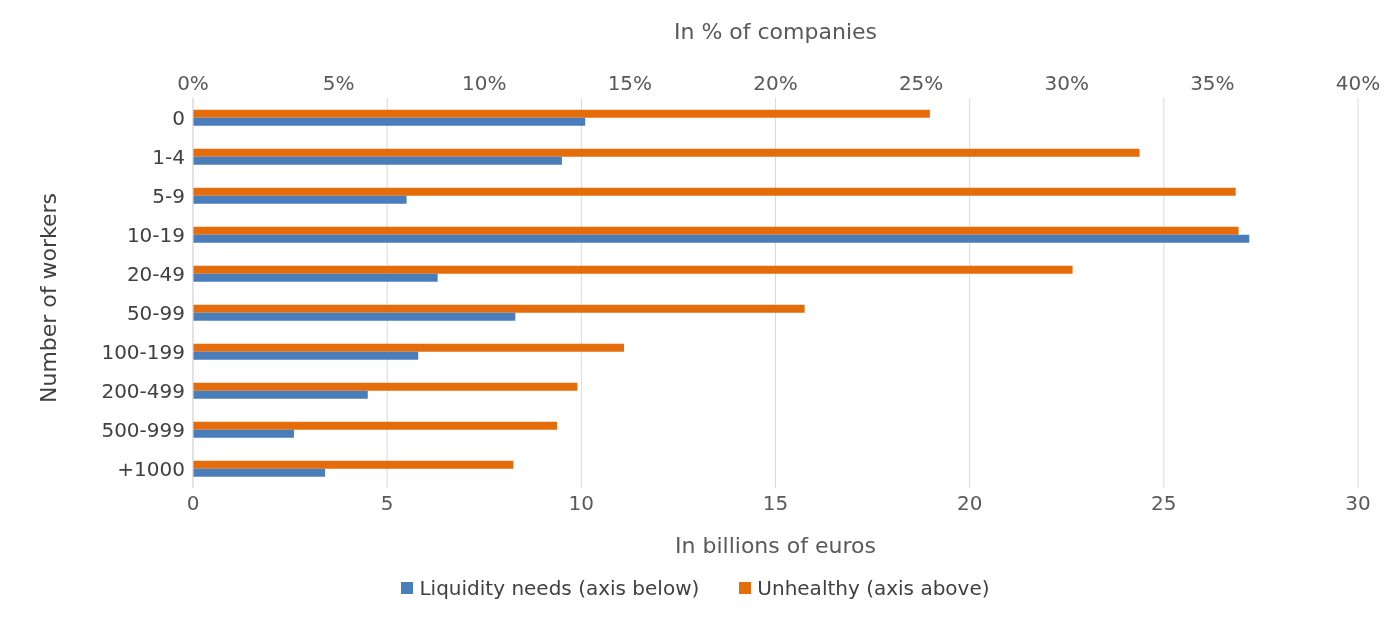 The width and height of the screenshot is (1391, 634). I want to click on y-axis-title: Number of workers, so click(48, 297).